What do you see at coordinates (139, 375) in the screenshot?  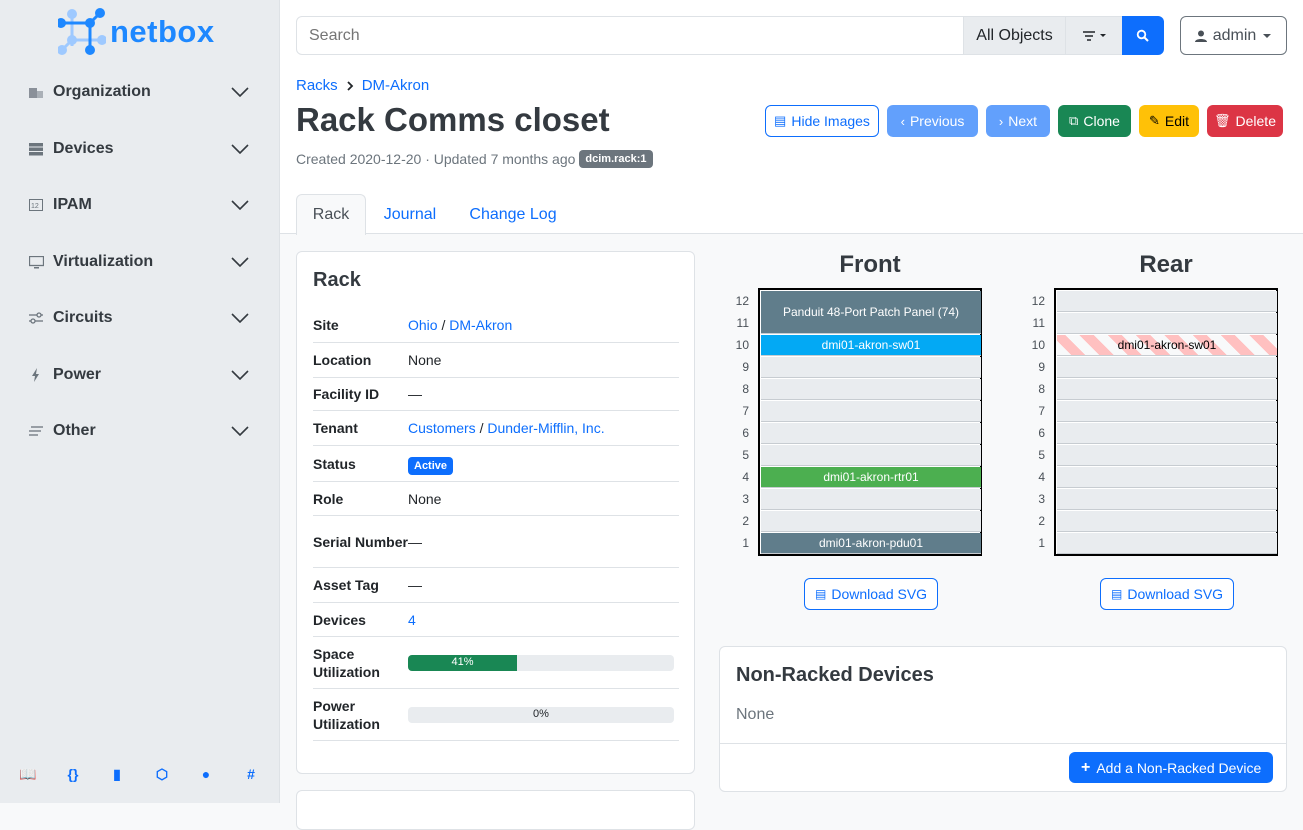 I see `sidebar-item-power: Power` at bounding box center [139, 375].